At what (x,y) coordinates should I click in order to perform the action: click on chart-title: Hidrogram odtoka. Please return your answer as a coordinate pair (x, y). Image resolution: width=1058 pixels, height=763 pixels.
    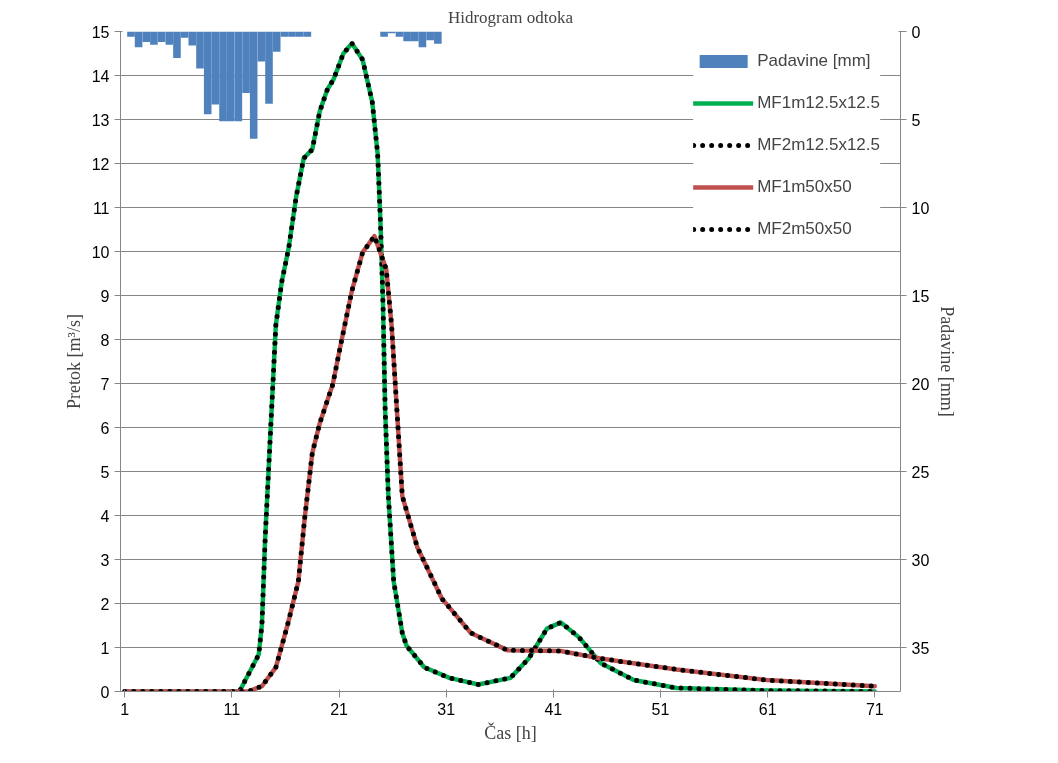
    Looking at the image, I should click on (510, 17).